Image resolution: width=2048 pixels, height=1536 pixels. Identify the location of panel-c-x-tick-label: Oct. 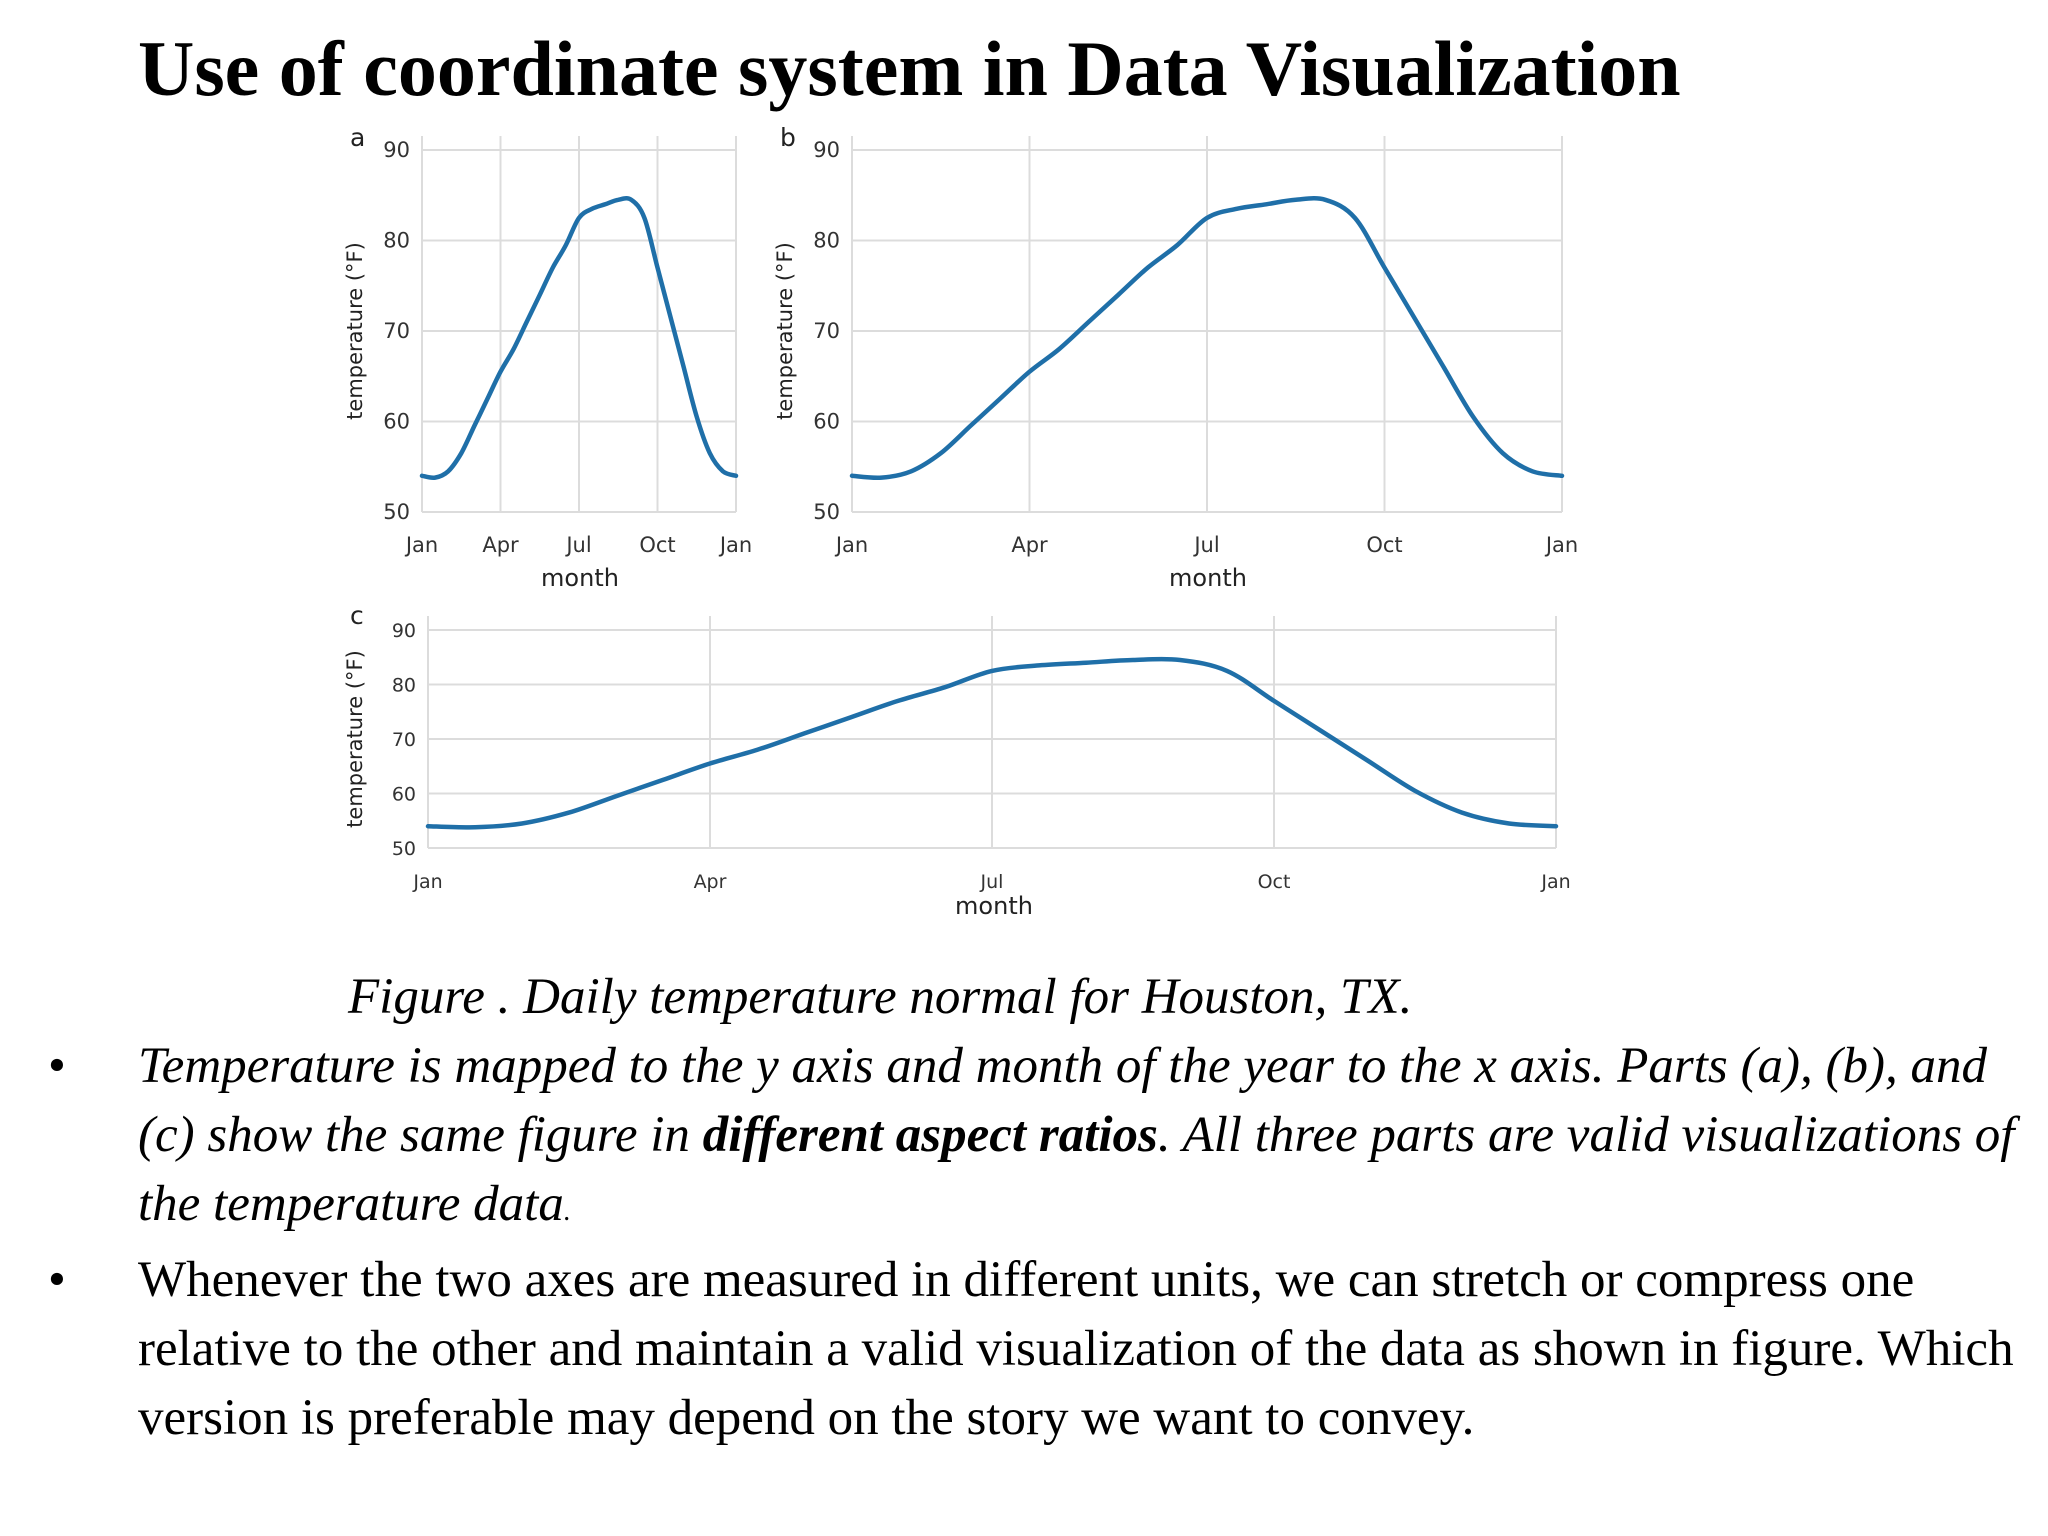
(1274, 882).